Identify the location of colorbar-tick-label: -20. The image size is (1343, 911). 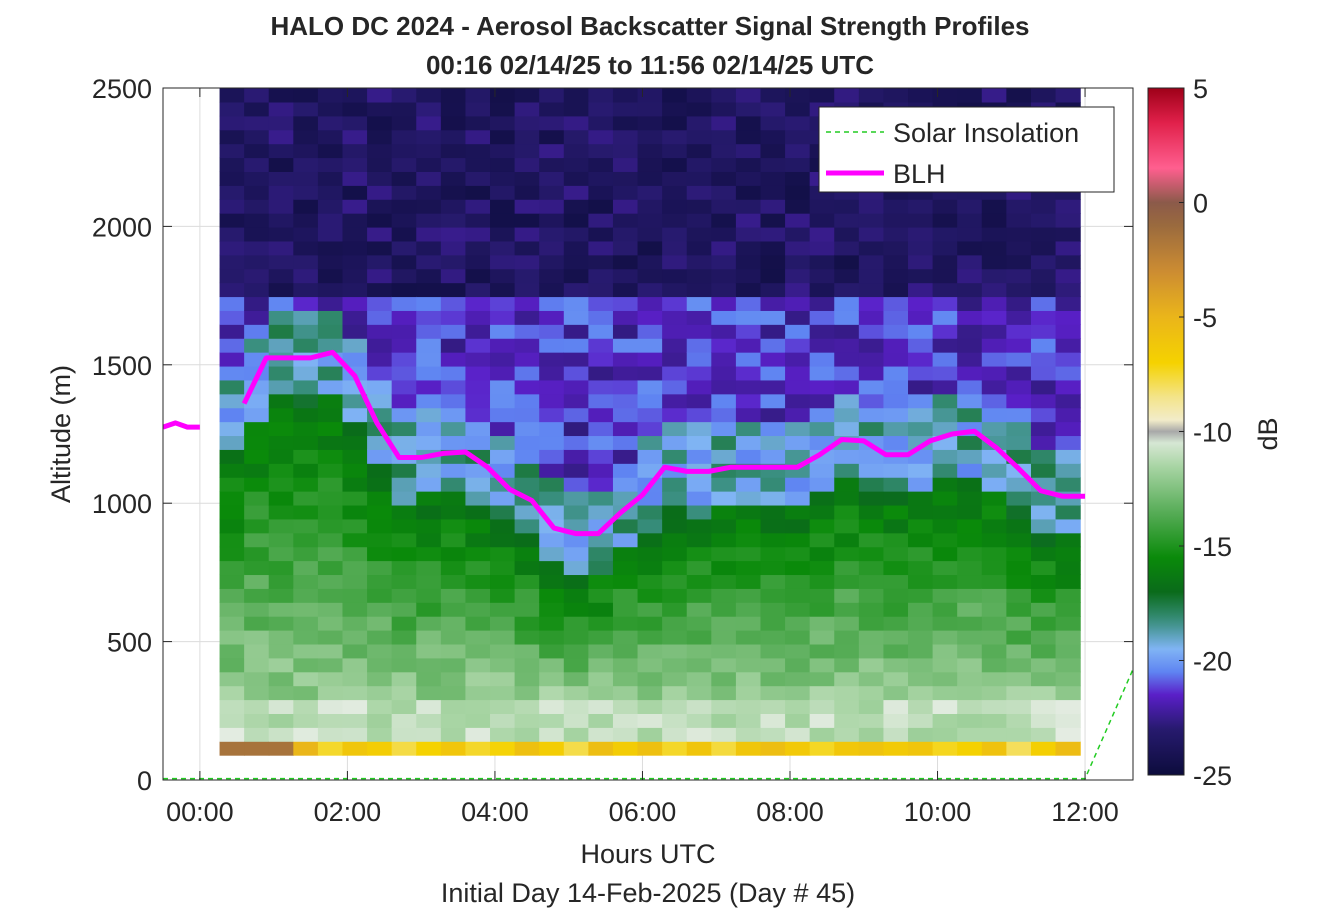
(1212, 662).